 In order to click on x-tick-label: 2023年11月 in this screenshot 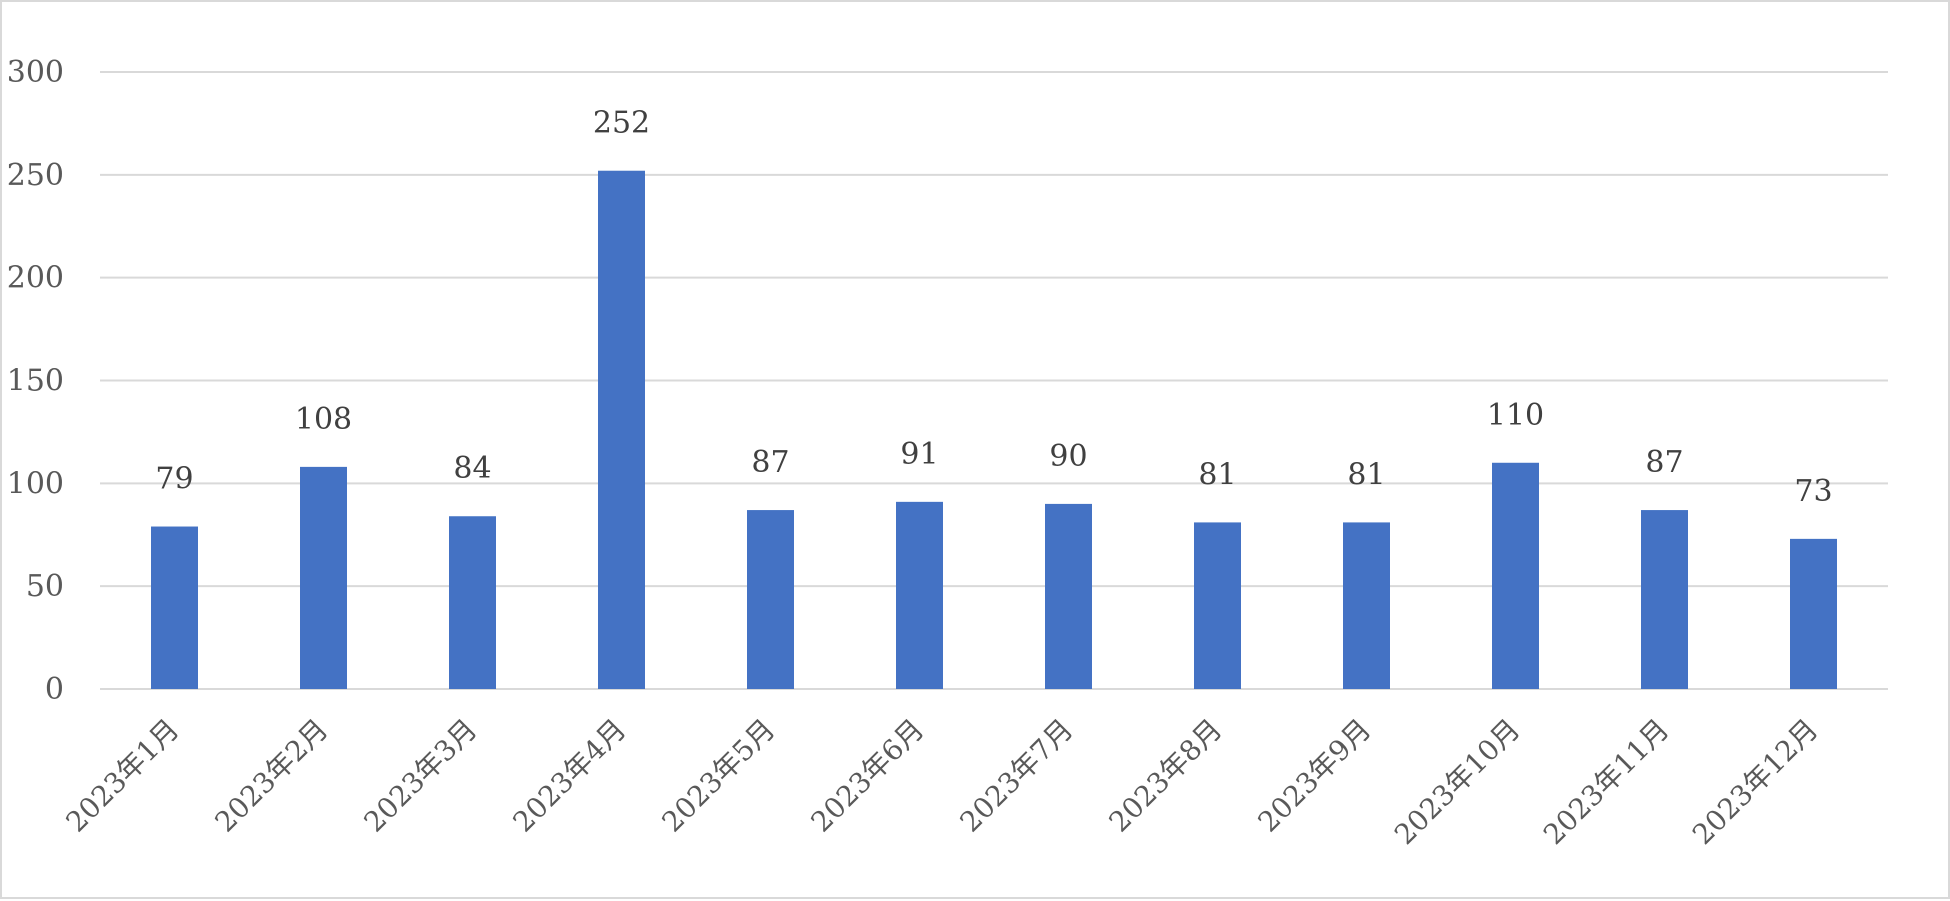, I will do `click(1606, 782)`.